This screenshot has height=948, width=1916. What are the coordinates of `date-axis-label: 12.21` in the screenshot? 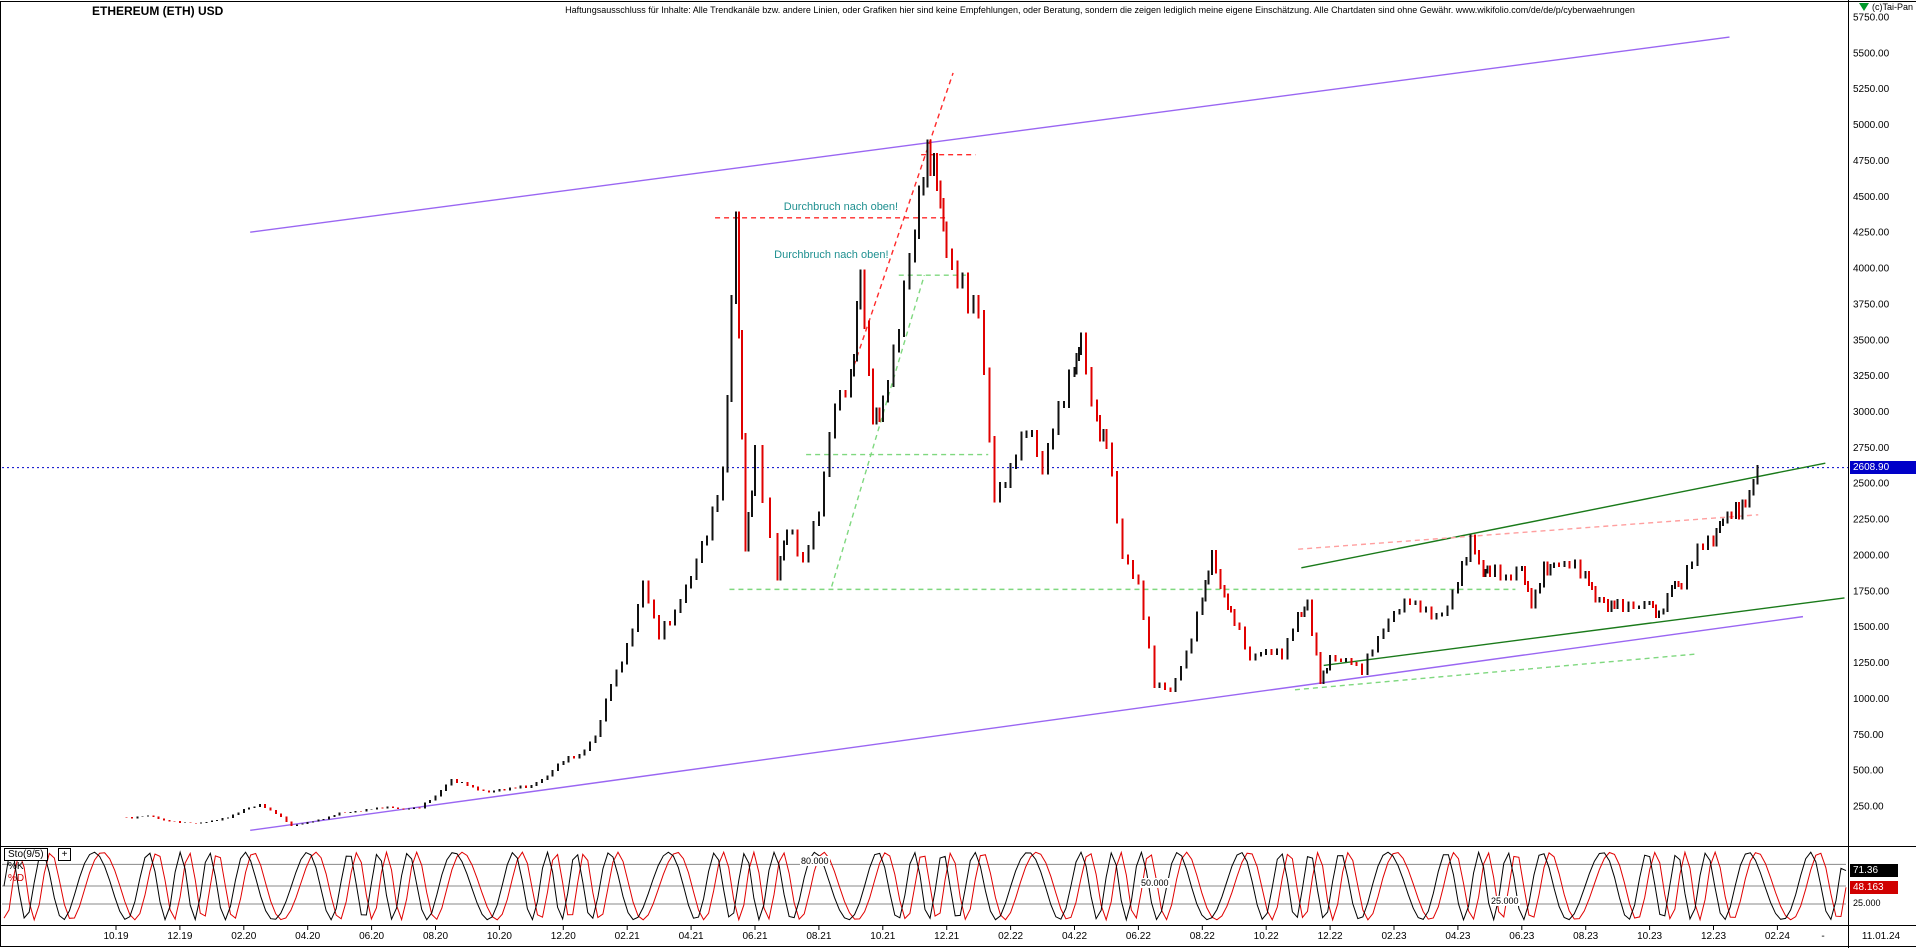 It's located at (946, 936).